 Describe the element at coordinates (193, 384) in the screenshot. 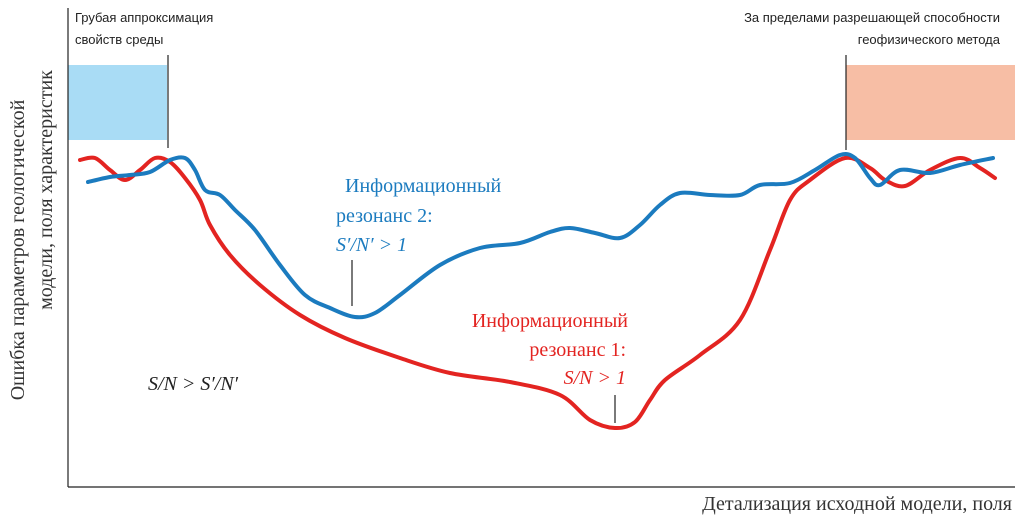

I see `annotation: S/N > S′/N′` at that location.